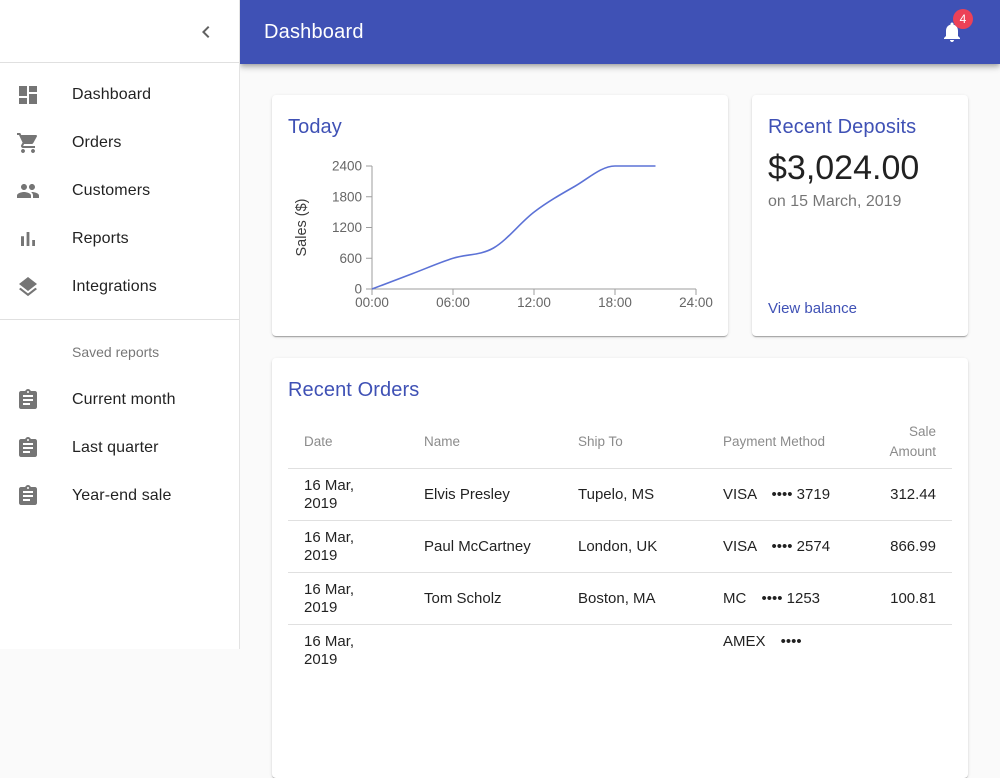 The height and width of the screenshot is (778, 1000). Describe the element at coordinates (963, 19) in the screenshot. I see `notification-badge: 4` at that location.